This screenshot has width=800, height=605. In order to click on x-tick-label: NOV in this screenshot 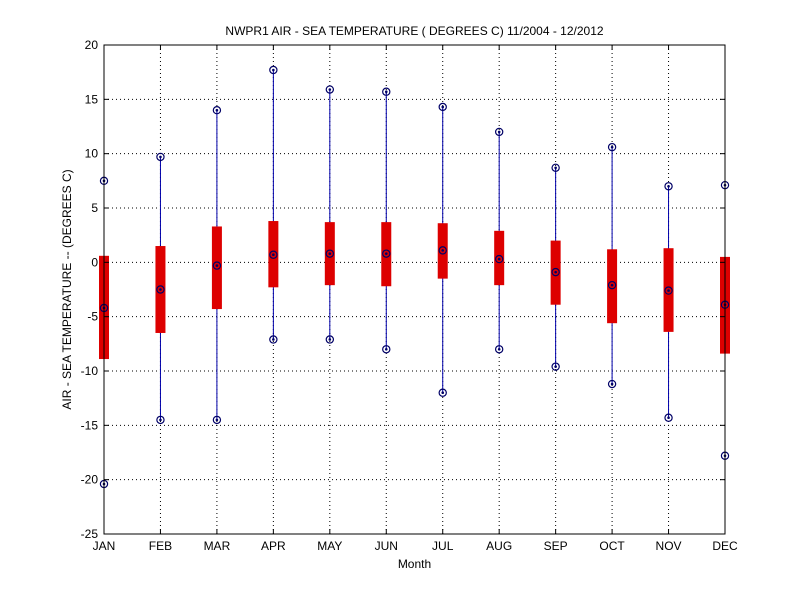, I will do `click(669, 546)`.